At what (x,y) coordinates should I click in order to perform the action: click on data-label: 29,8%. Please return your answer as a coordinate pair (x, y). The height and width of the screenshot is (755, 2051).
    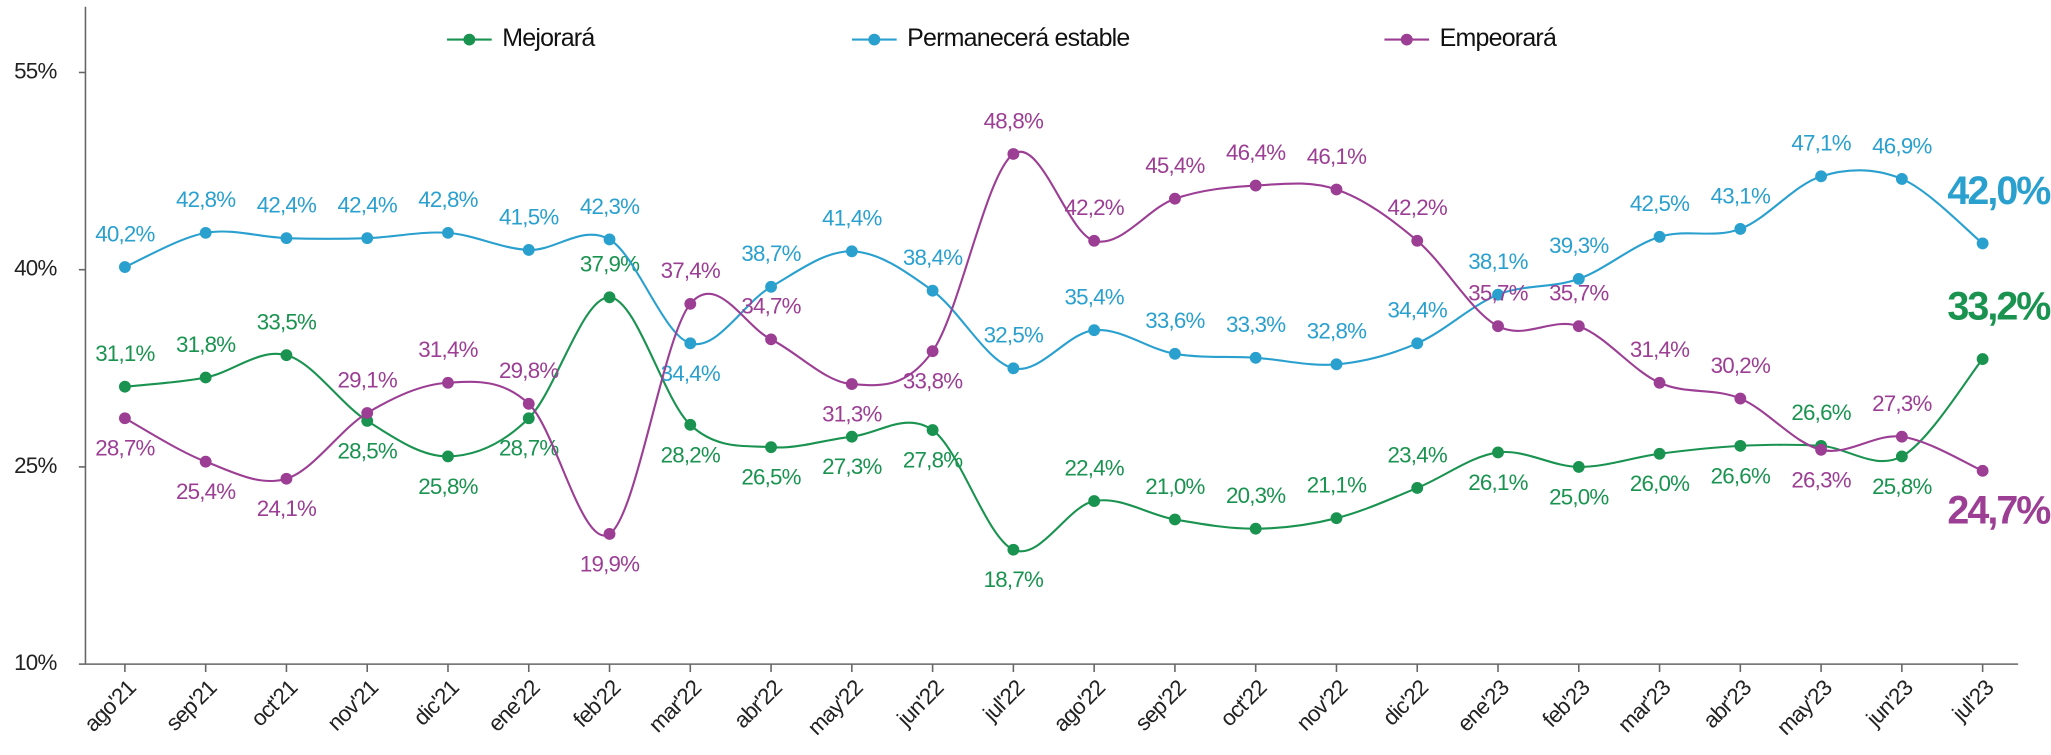
    Looking at the image, I should click on (529, 370).